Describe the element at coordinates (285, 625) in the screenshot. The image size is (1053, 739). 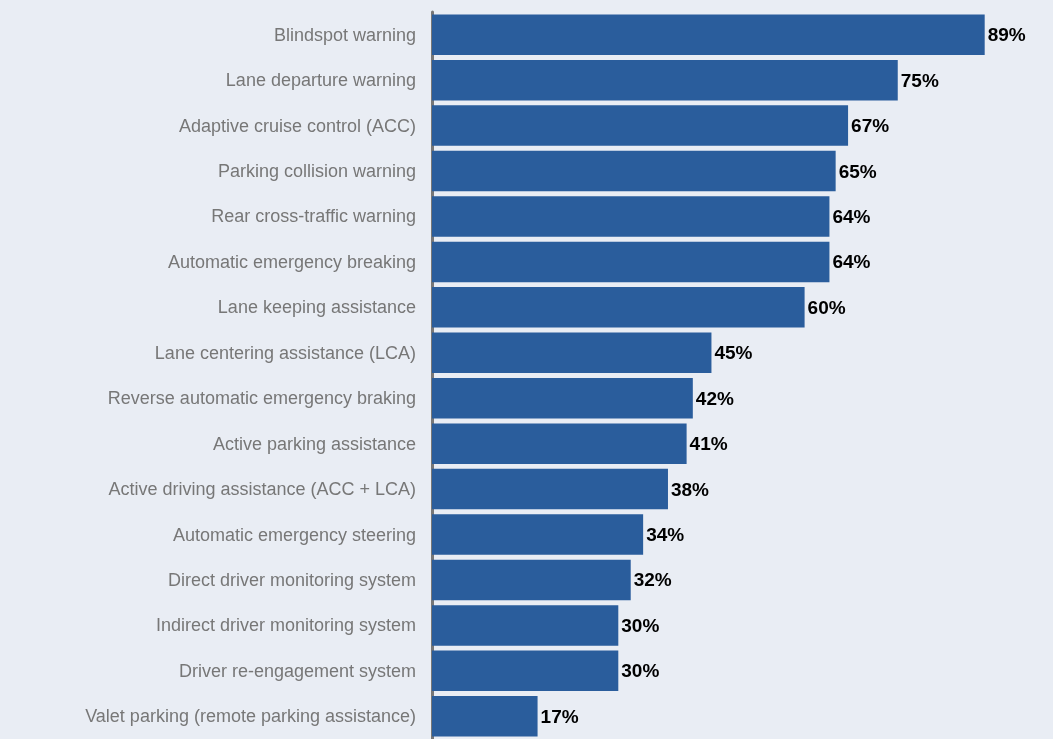
I see `y-tick-label: Indirect driver monitoring system` at that location.